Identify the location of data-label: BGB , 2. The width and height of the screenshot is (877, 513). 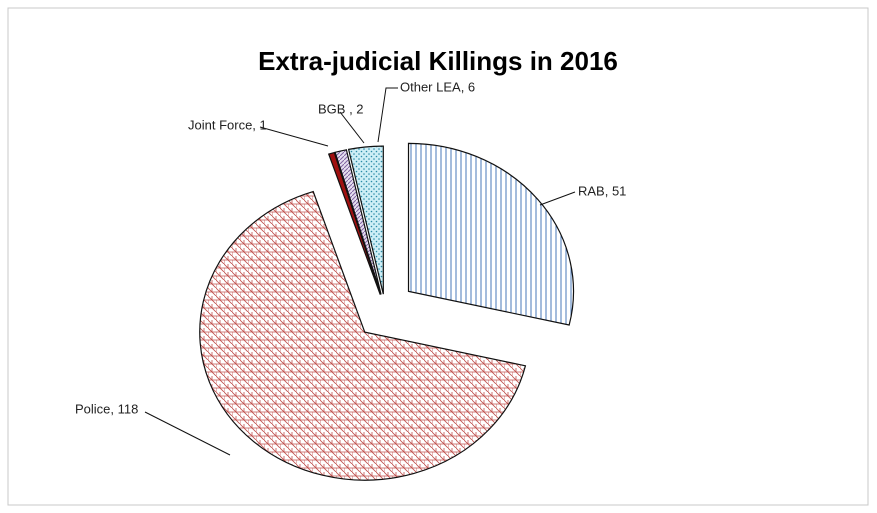
(341, 108).